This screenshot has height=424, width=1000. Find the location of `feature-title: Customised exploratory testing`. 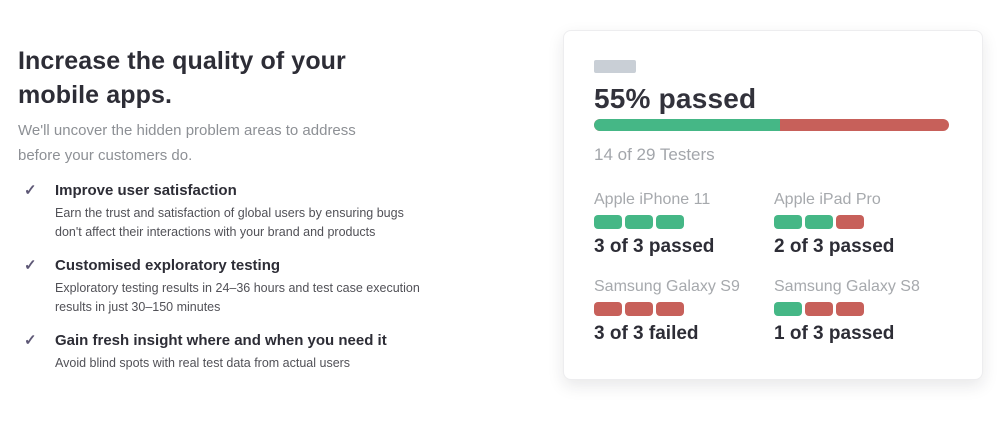

feature-title: Customised exploratory testing is located at coordinates (168, 265).